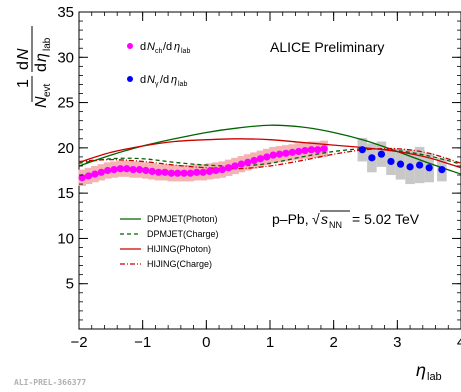 The image size is (461, 392). What do you see at coordinates (386, 219) in the screenshot?
I see `svg-text: = 5.02 TeV` at bounding box center [386, 219].